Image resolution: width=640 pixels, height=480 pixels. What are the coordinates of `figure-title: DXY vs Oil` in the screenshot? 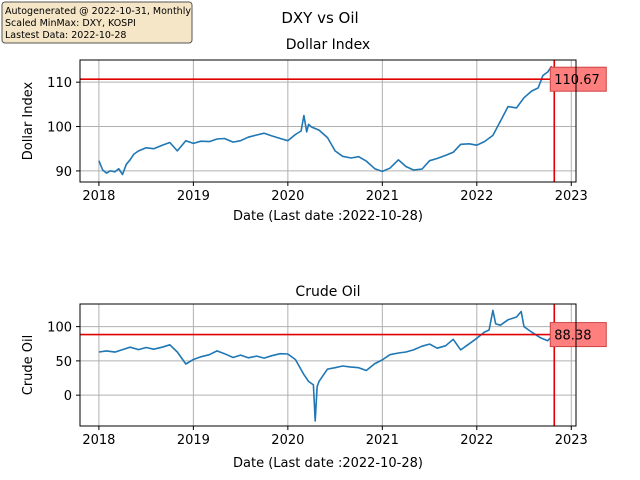 It's located at (319, 18).